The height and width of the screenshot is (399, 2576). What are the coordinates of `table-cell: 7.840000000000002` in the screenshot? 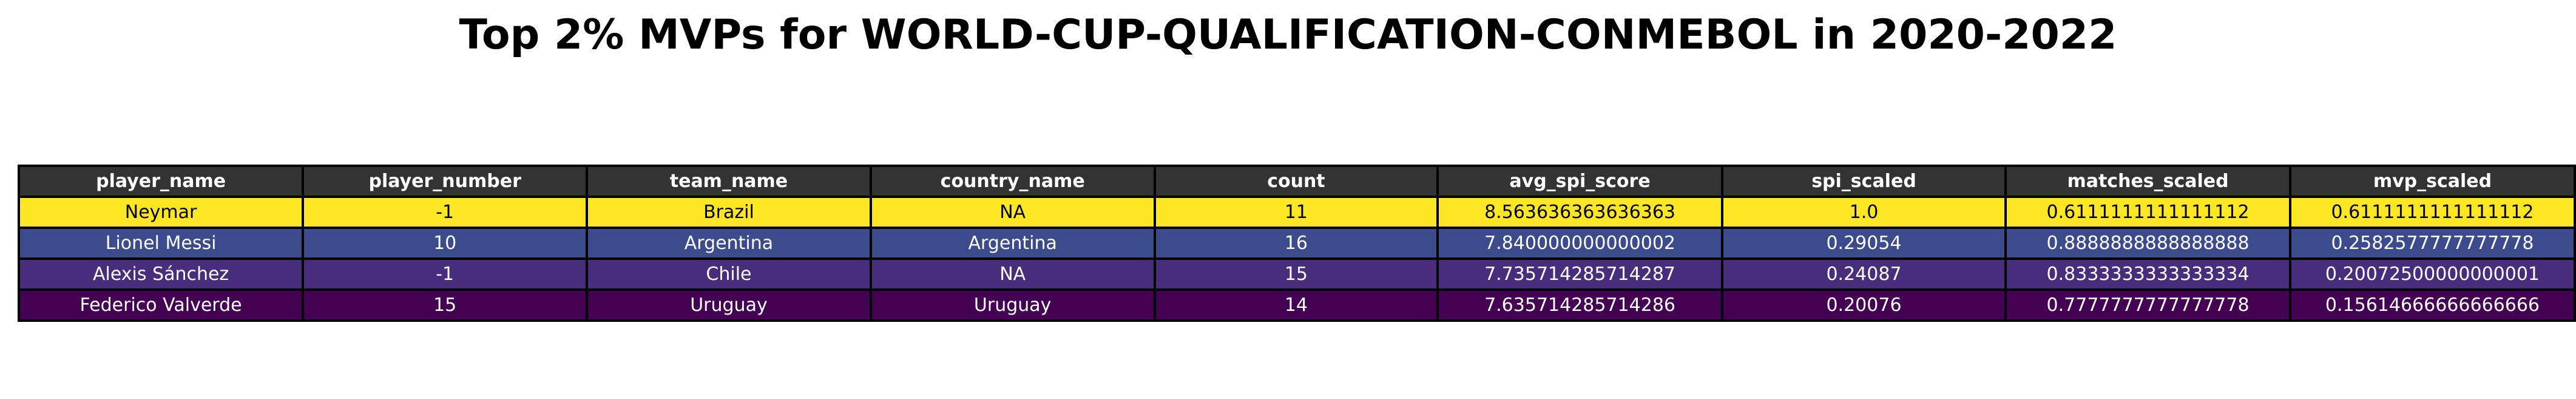 It's located at (1579, 244).